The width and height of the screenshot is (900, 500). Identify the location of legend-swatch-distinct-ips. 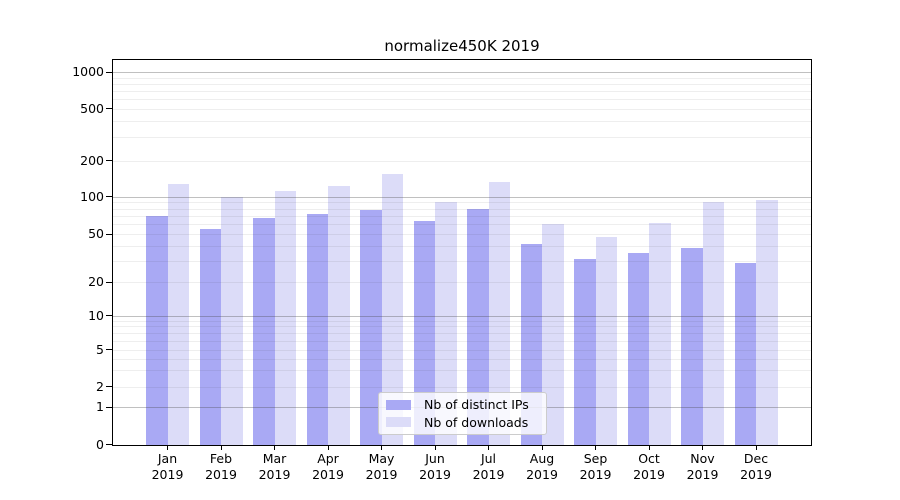
(398, 404).